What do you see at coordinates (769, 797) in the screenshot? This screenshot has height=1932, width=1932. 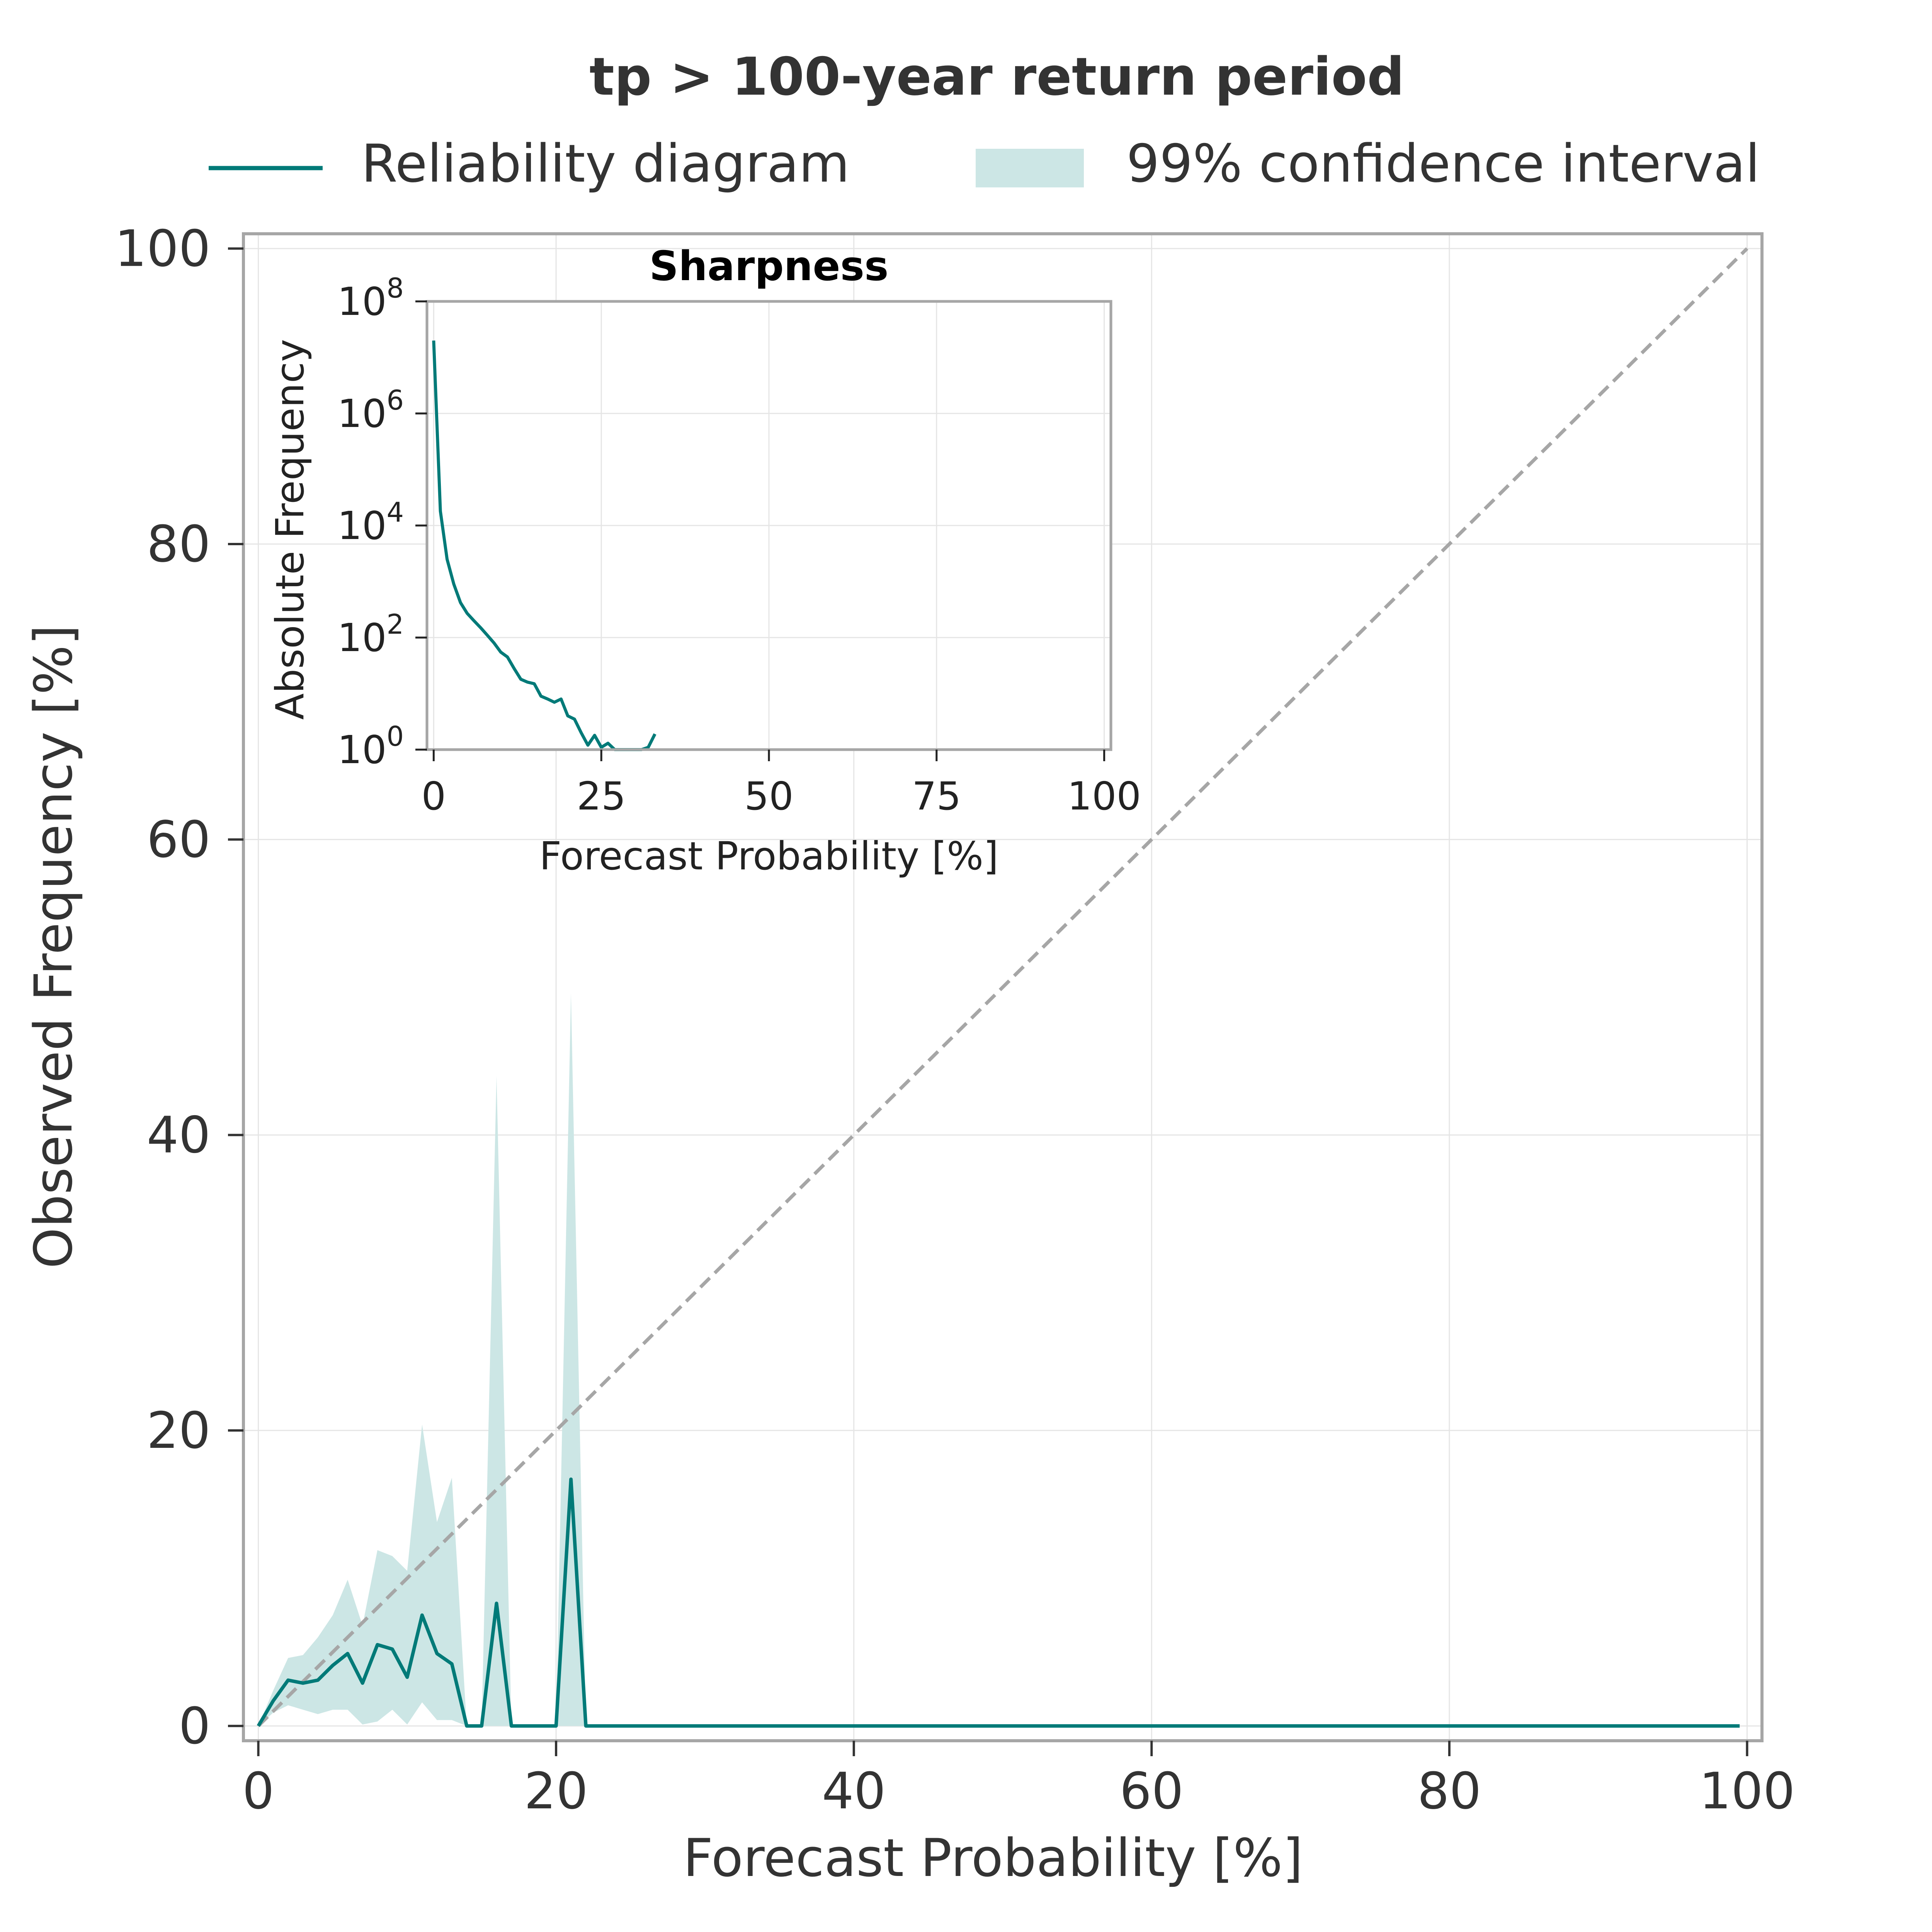 I see `inset-x-tick-label: 50` at bounding box center [769, 797].